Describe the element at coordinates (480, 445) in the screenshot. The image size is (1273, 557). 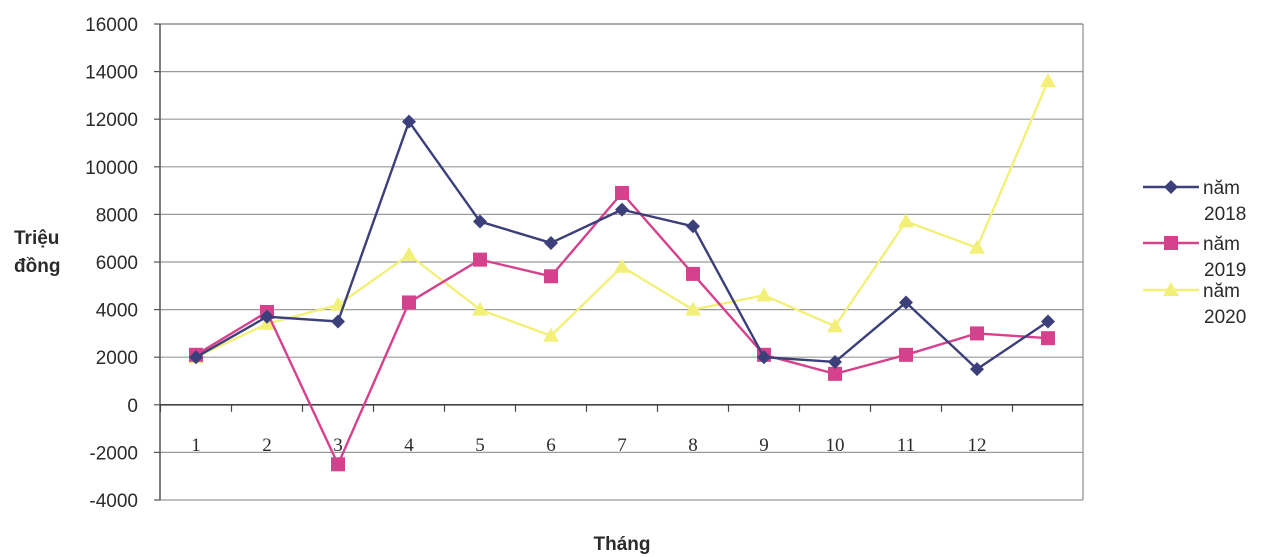
I see `x-tick-label-5: 5` at that location.